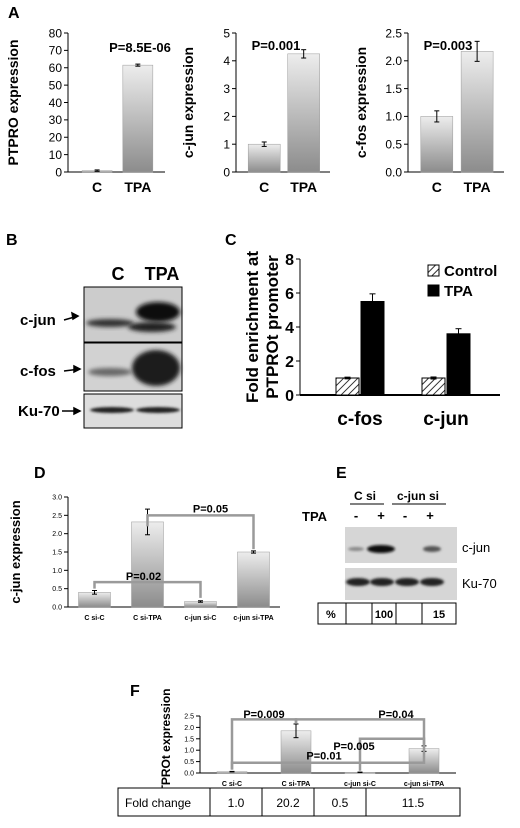 This screenshot has width=520, height=828. What do you see at coordinates (143, 577) in the screenshot?
I see `p-value-annotation: P=0.02` at bounding box center [143, 577].